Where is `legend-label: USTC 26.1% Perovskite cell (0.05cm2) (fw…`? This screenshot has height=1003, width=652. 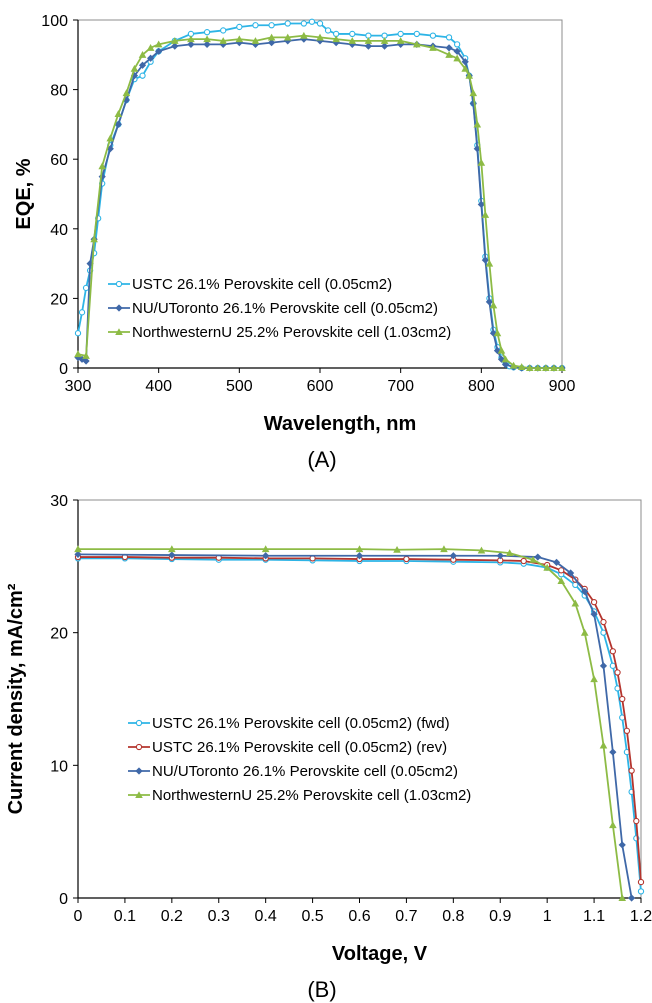 legend-label: USTC 26.1% Perovskite cell (0.05cm2) (fw… is located at coordinates (301, 723).